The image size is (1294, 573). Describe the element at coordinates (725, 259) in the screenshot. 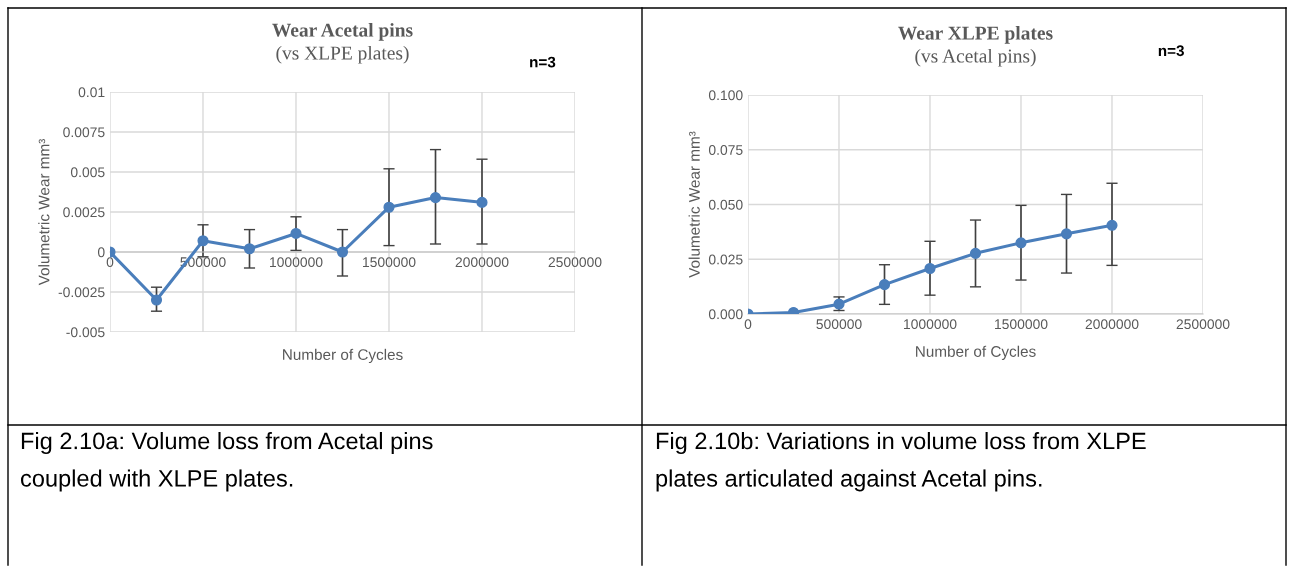

I see `y-tick-label: 0.025` at that location.